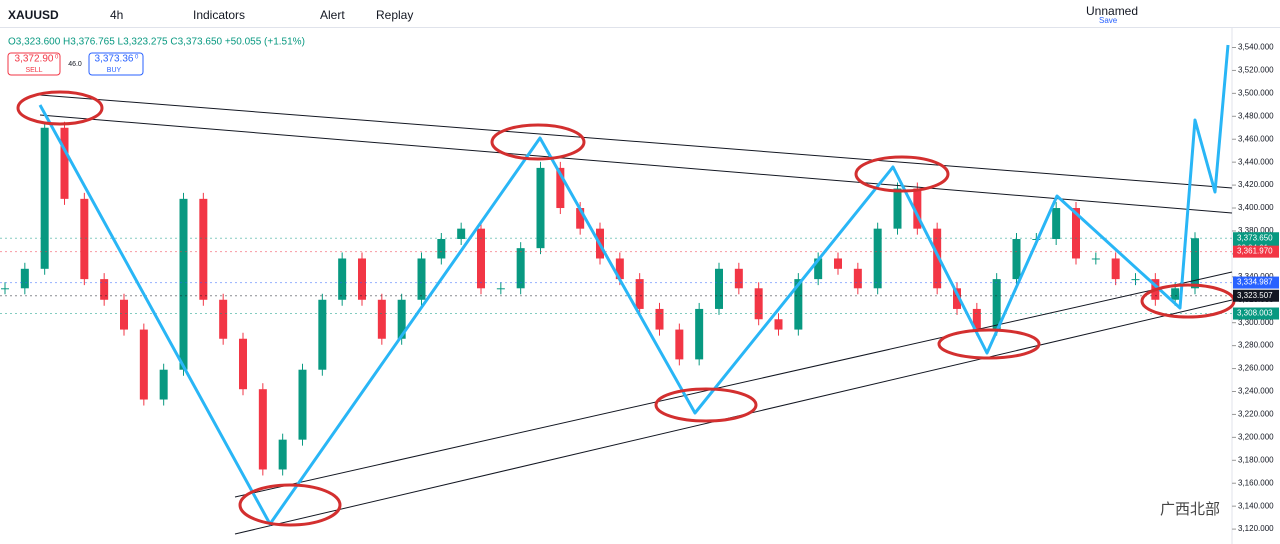 The height and width of the screenshot is (544, 1280). I want to click on y-tick-label: 3,420.000, so click(1256, 184).